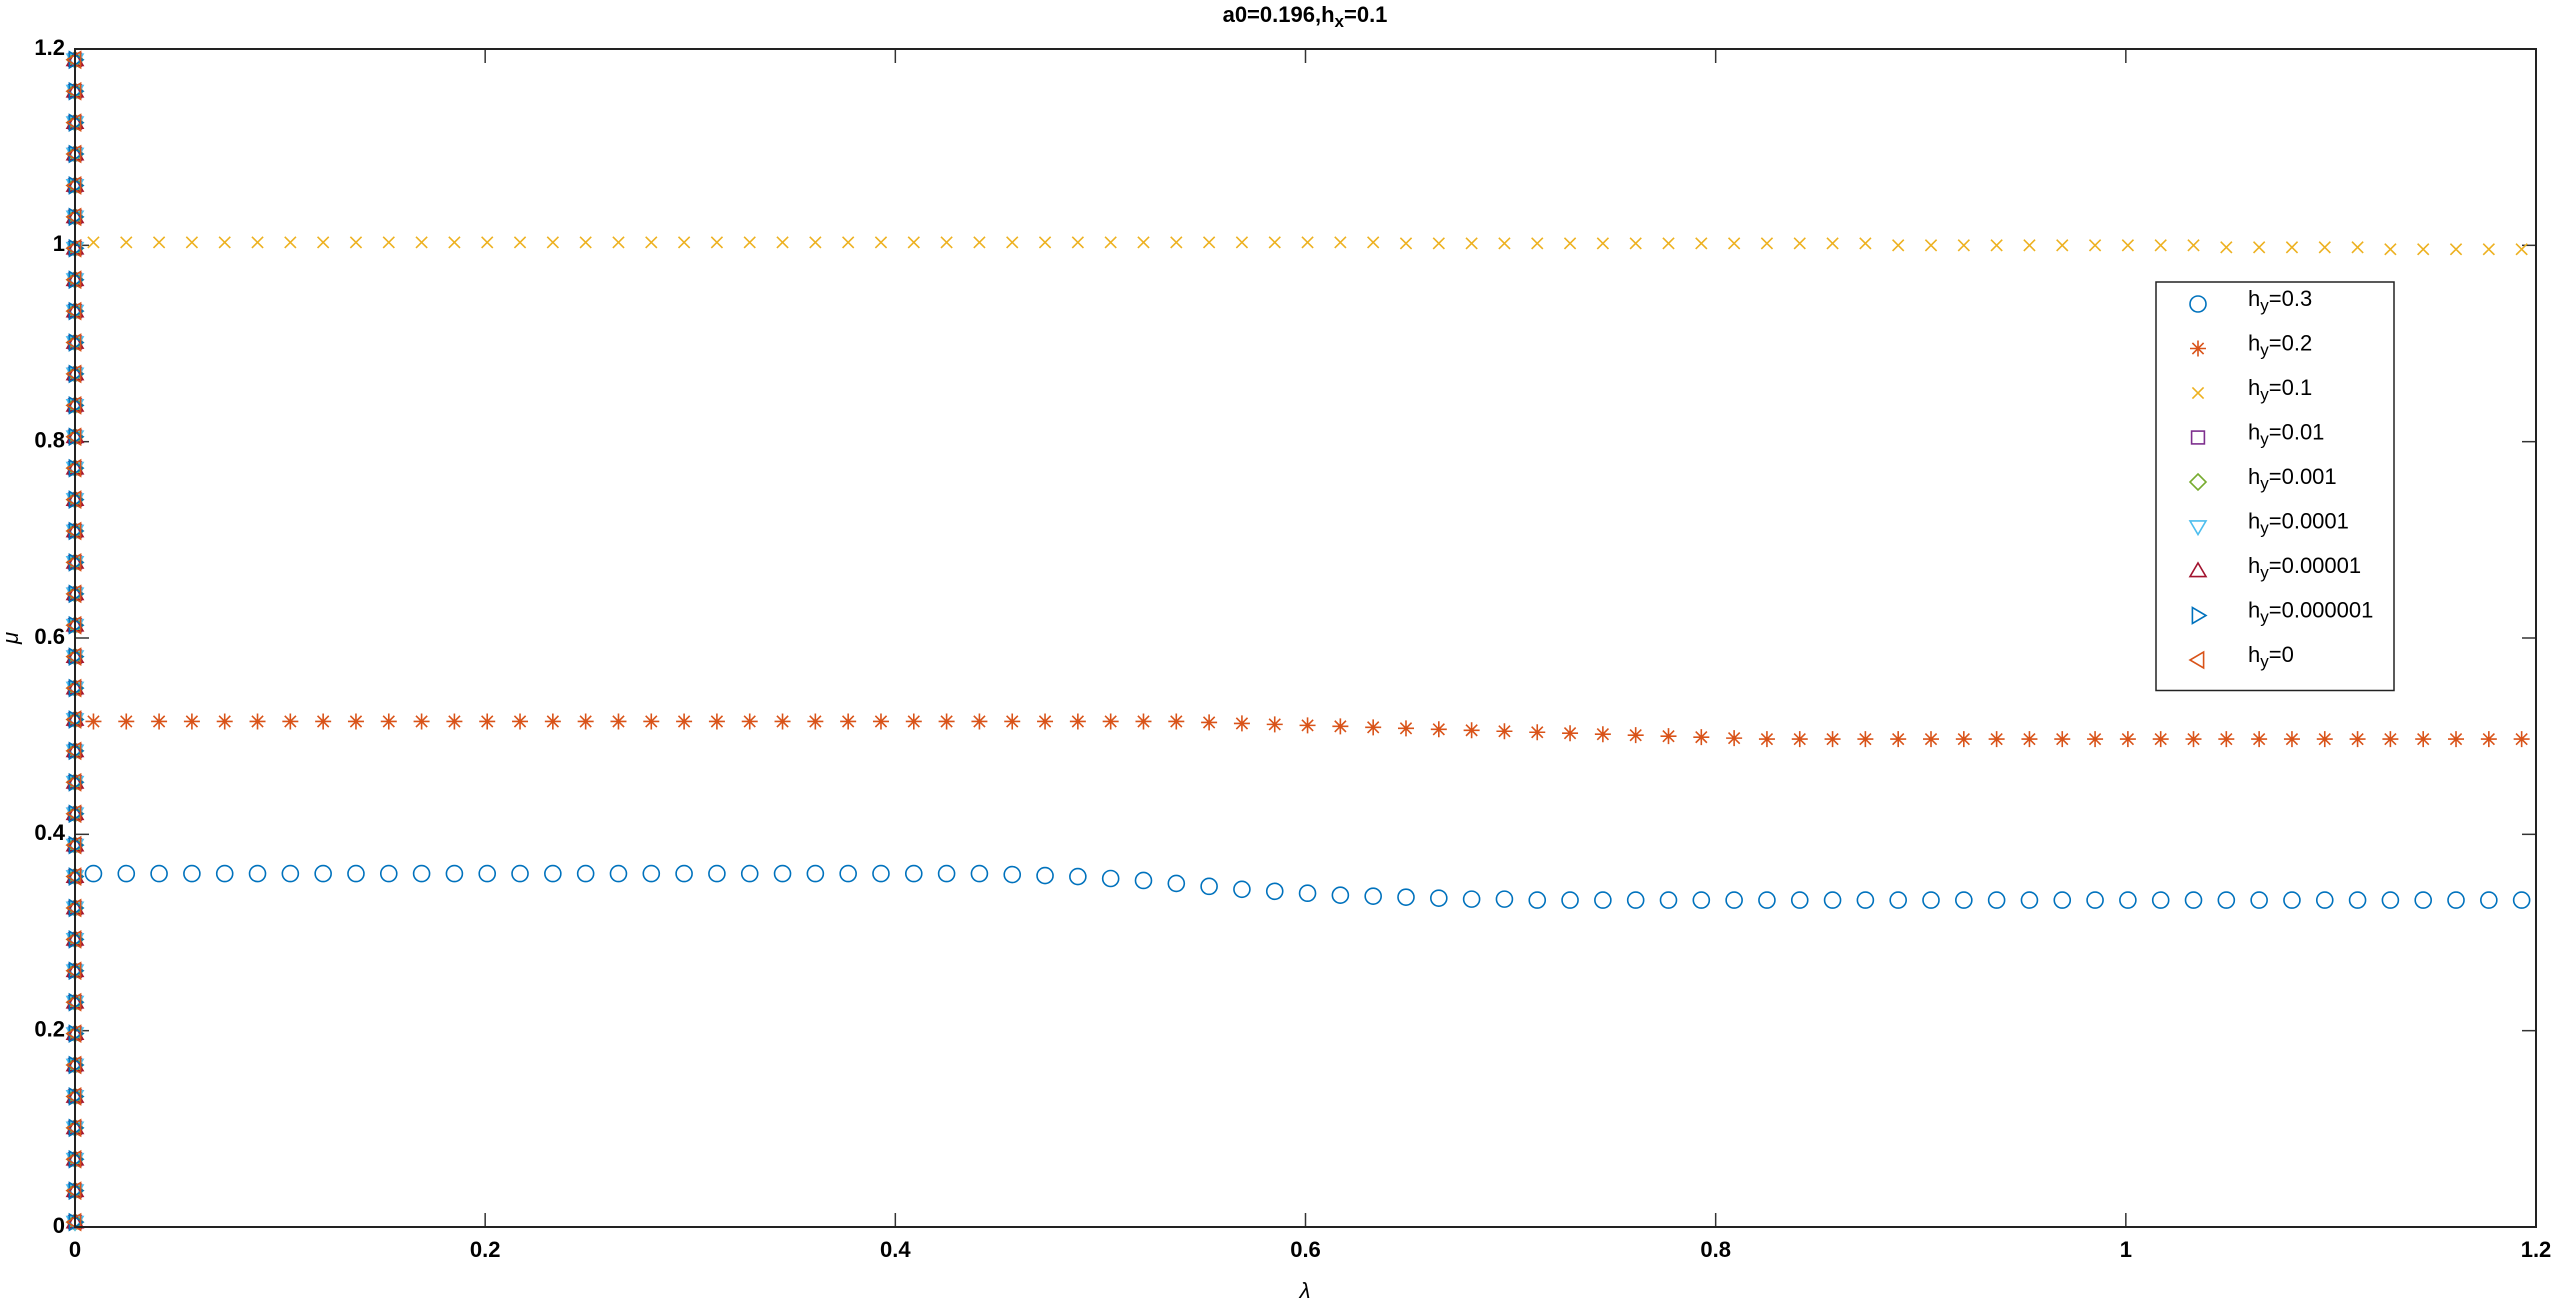  Describe the element at coordinates (2298, 523) in the screenshot. I see `legend-label: hy=0.0001` at that location.